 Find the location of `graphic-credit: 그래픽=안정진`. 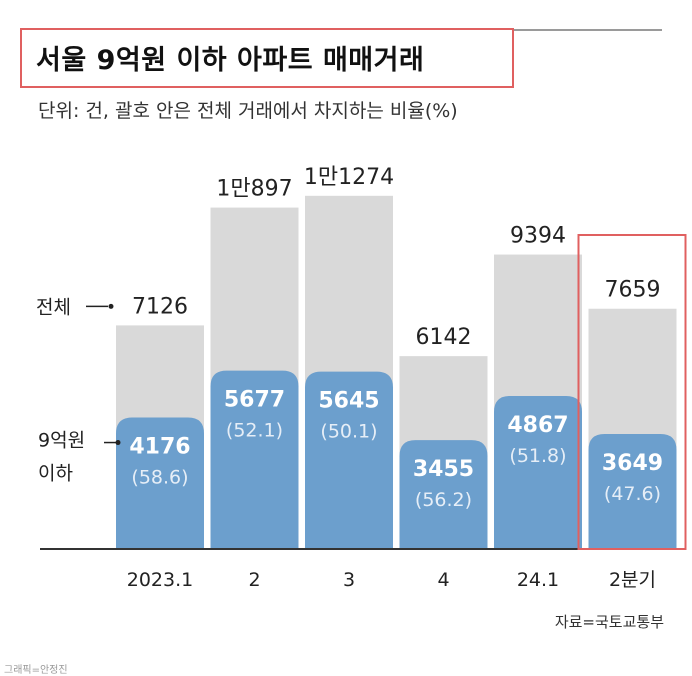

graphic-credit: 그래픽=안정진 is located at coordinates (36, 670).